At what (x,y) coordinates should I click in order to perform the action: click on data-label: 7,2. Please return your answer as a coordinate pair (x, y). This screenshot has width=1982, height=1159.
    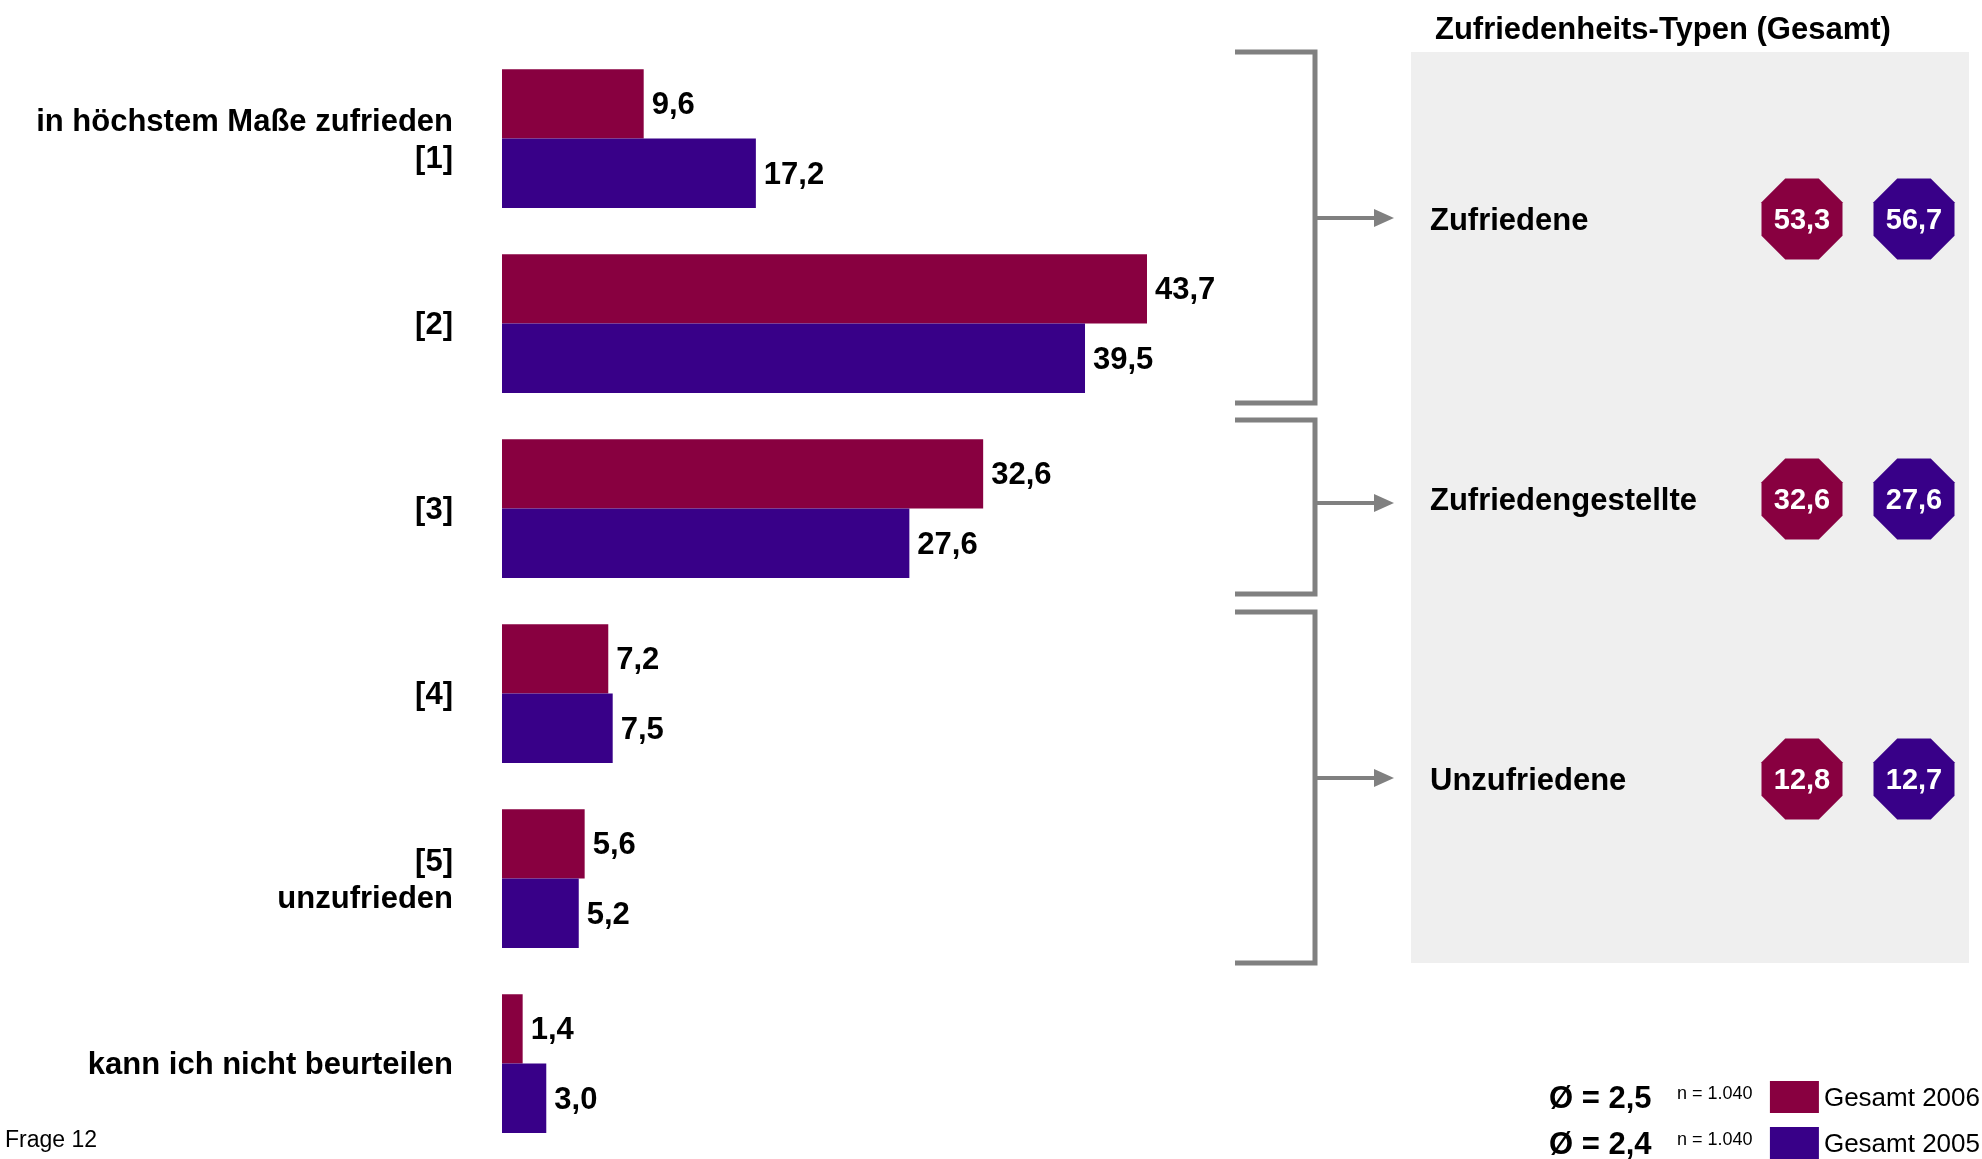
    Looking at the image, I should click on (638, 659).